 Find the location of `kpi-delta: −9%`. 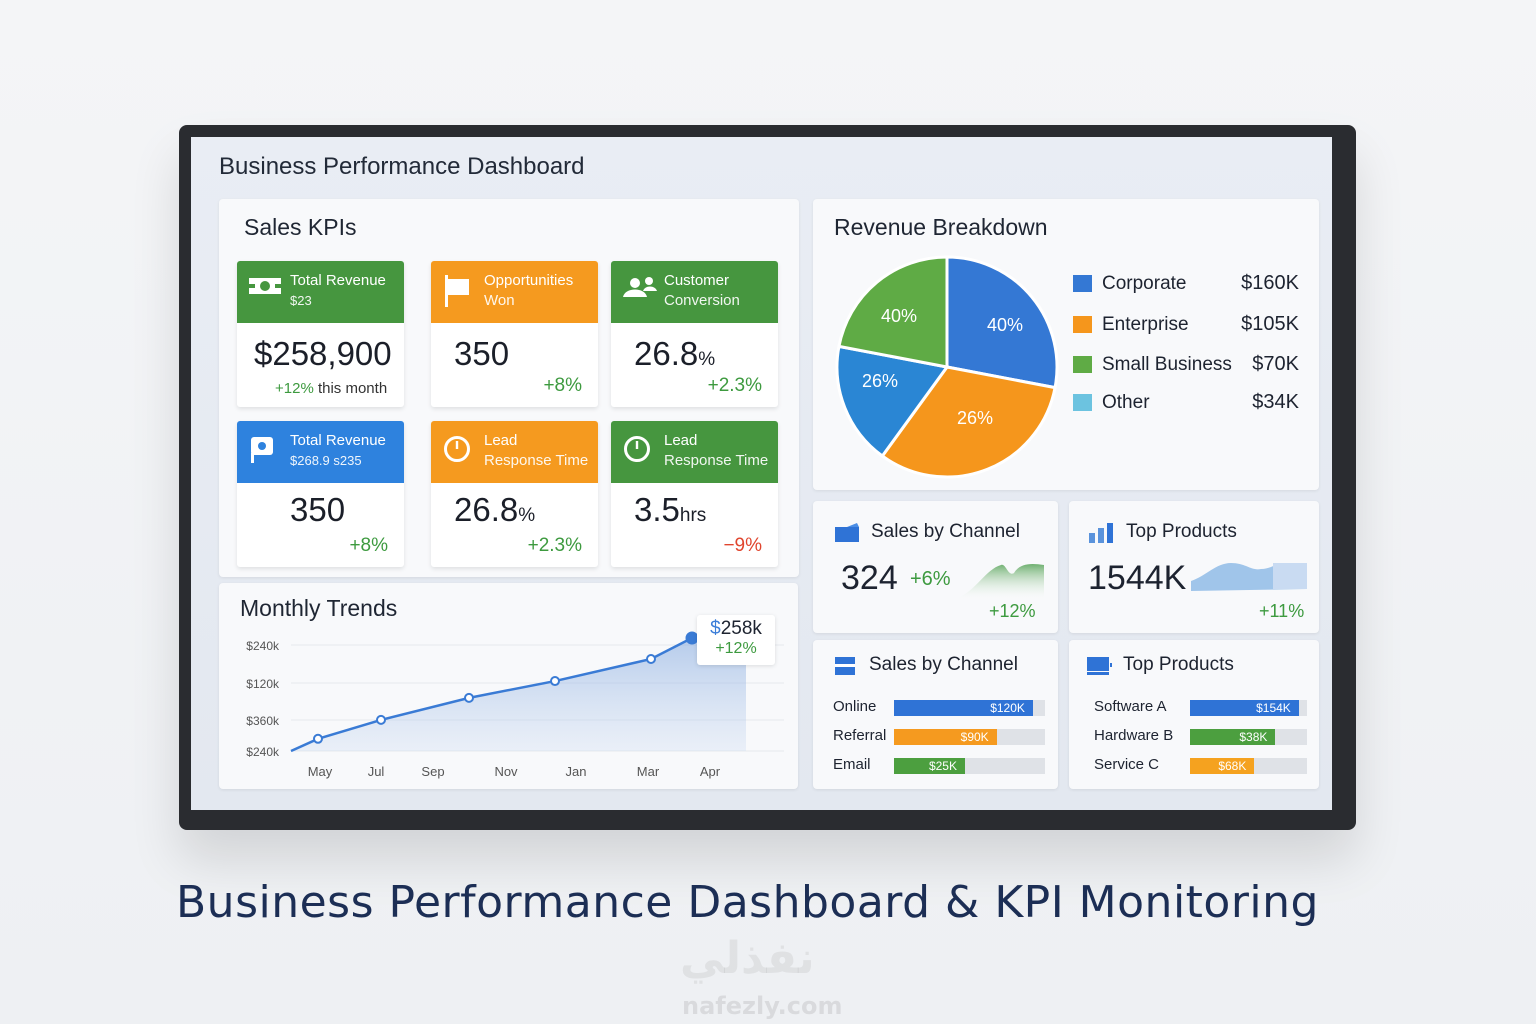

kpi-delta: −9% is located at coordinates (742, 545).